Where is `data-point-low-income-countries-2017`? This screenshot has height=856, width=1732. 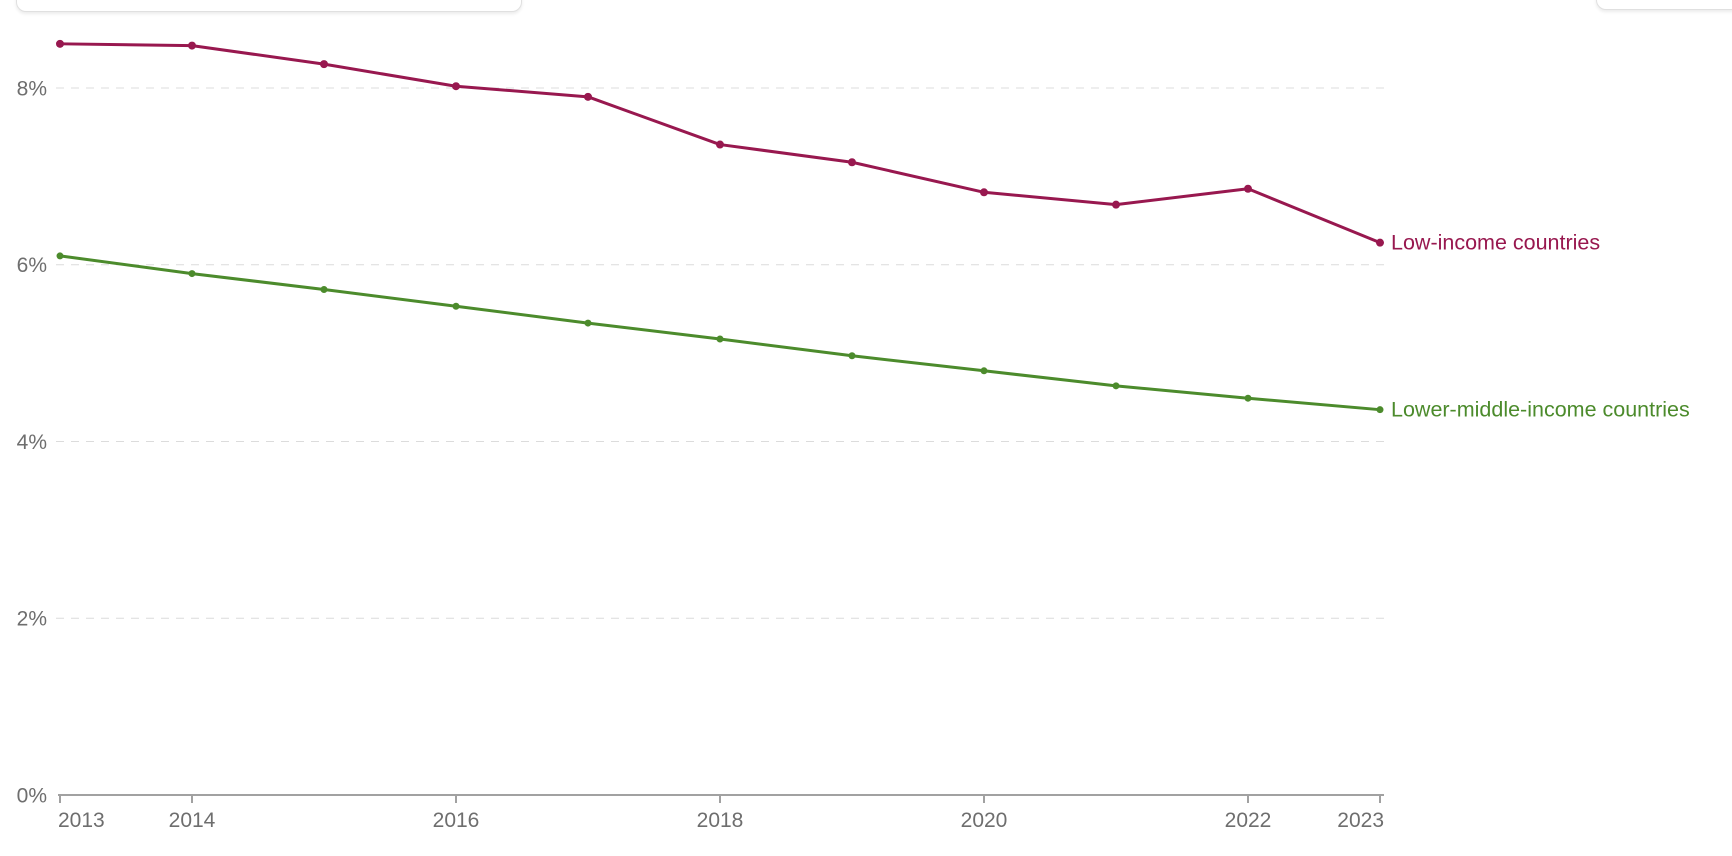 data-point-low-income-countries-2017 is located at coordinates (588, 96).